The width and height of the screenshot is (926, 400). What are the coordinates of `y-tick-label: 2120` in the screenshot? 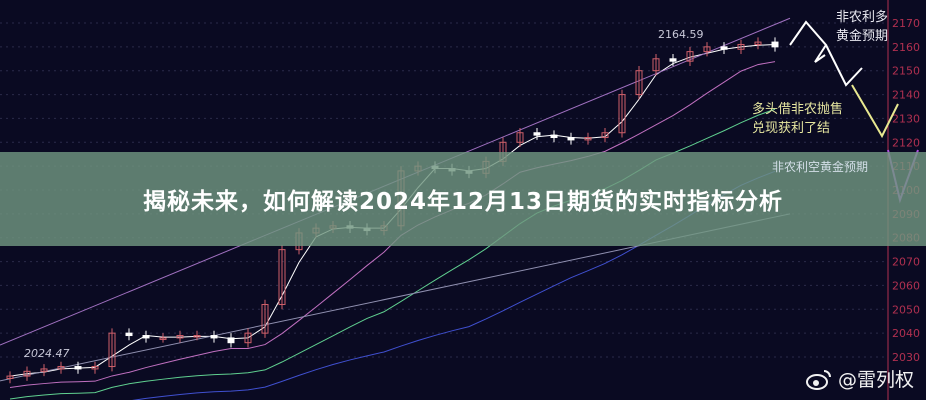 It's located at (906, 142).